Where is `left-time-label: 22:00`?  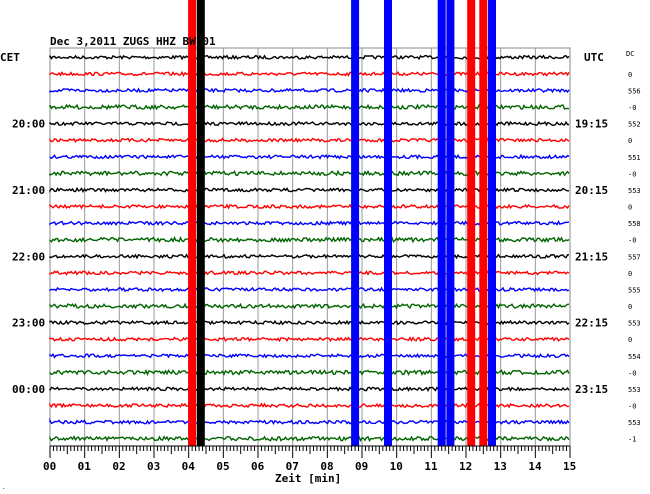
left-time-label: 22:00 is located at coordinates (28, 256).